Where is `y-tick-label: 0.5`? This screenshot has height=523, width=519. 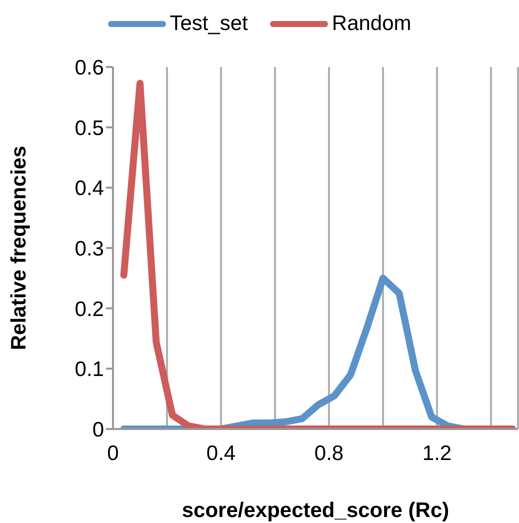
y-tick-label: 0.5 is located at coordinates (89, 128).